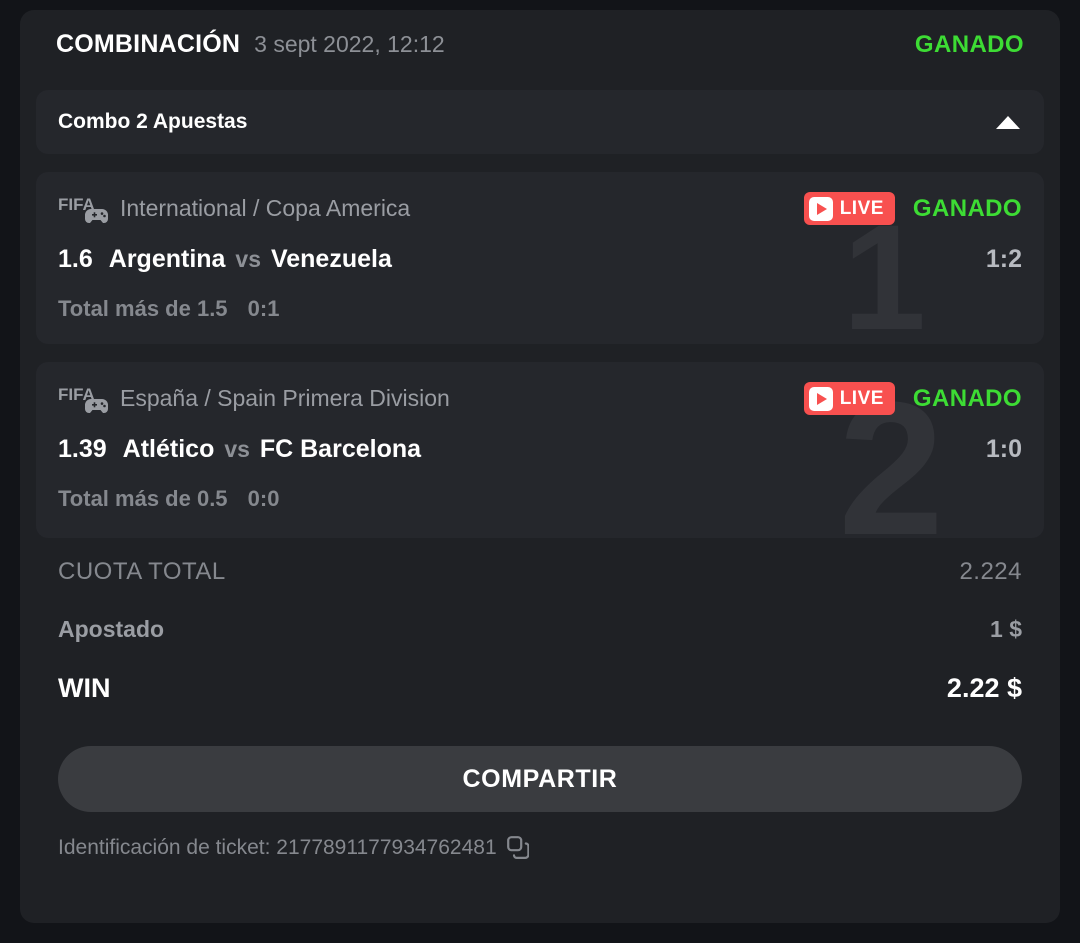  What do you see at coordinates (148, 44) in the screenshot?
I see `slip-type-label: COMBINACIÓN` at bounding box center [148, 44].